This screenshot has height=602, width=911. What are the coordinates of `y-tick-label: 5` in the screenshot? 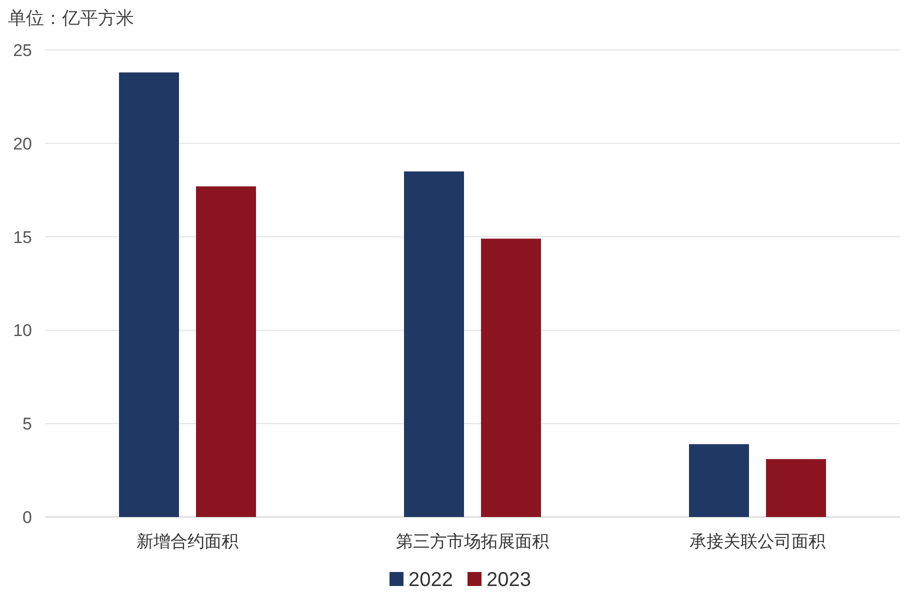 It's located at (27, 424).